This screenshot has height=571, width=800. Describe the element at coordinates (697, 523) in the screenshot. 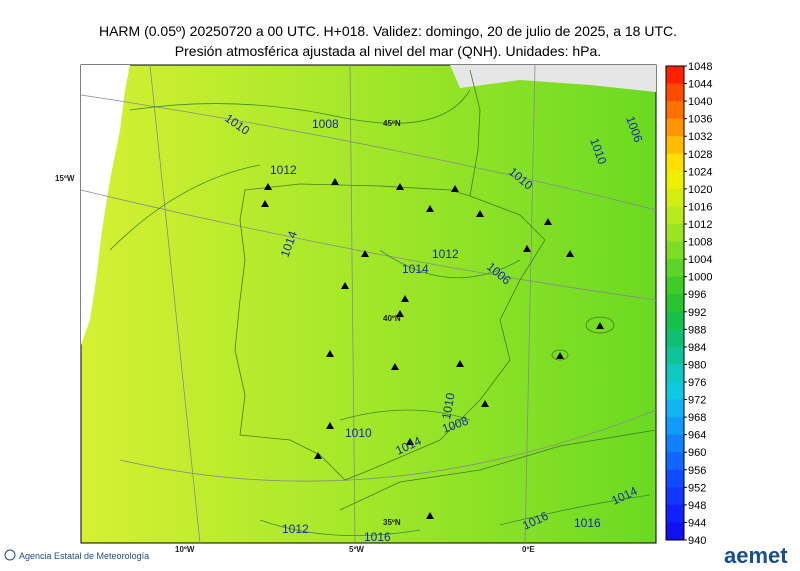

I see `colorbar-label: 944` at that location.